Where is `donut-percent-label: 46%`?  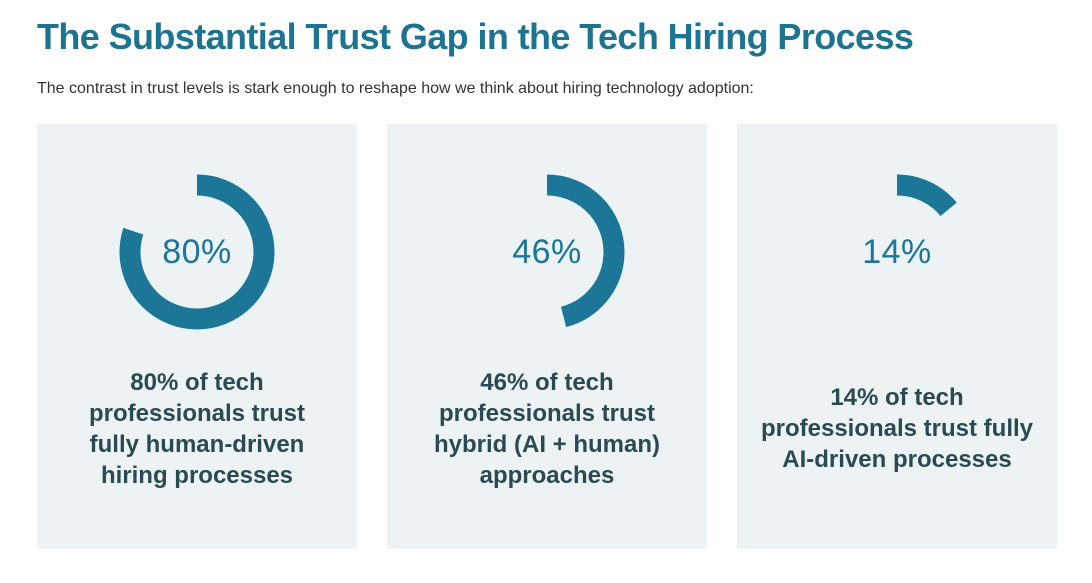
donut-percent-label: 46% is located at coordinates (547, 251).